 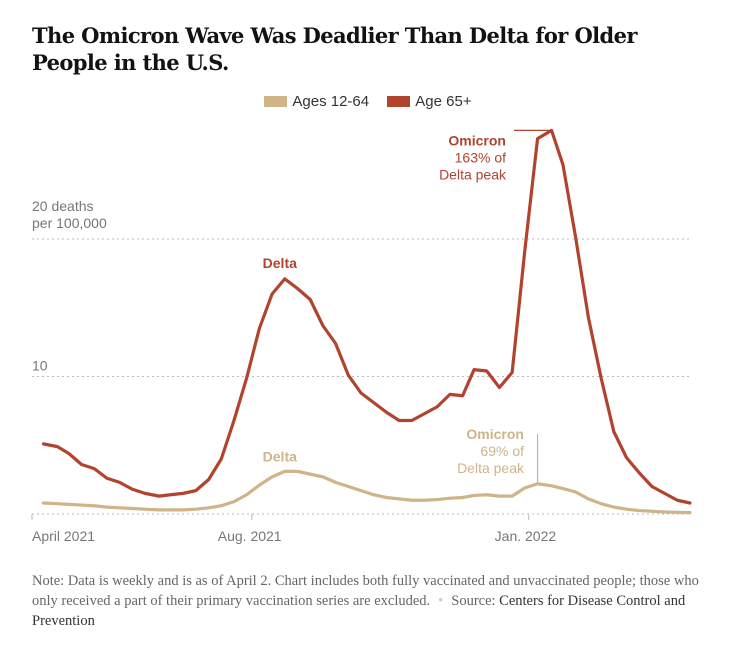 What do you see at coordinates (491, 468) in the screenshot?
I see `annotation-omicron-12-64-line2: Delta peak` at bounding box center [491, 468].